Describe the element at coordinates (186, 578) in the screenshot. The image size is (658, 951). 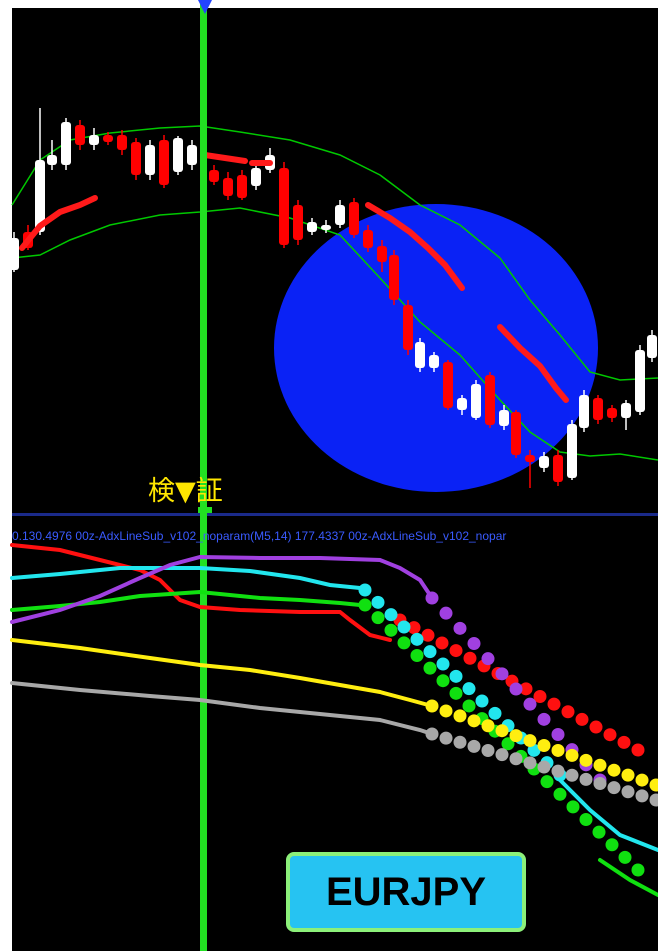
I see `line-cyan` at that location.